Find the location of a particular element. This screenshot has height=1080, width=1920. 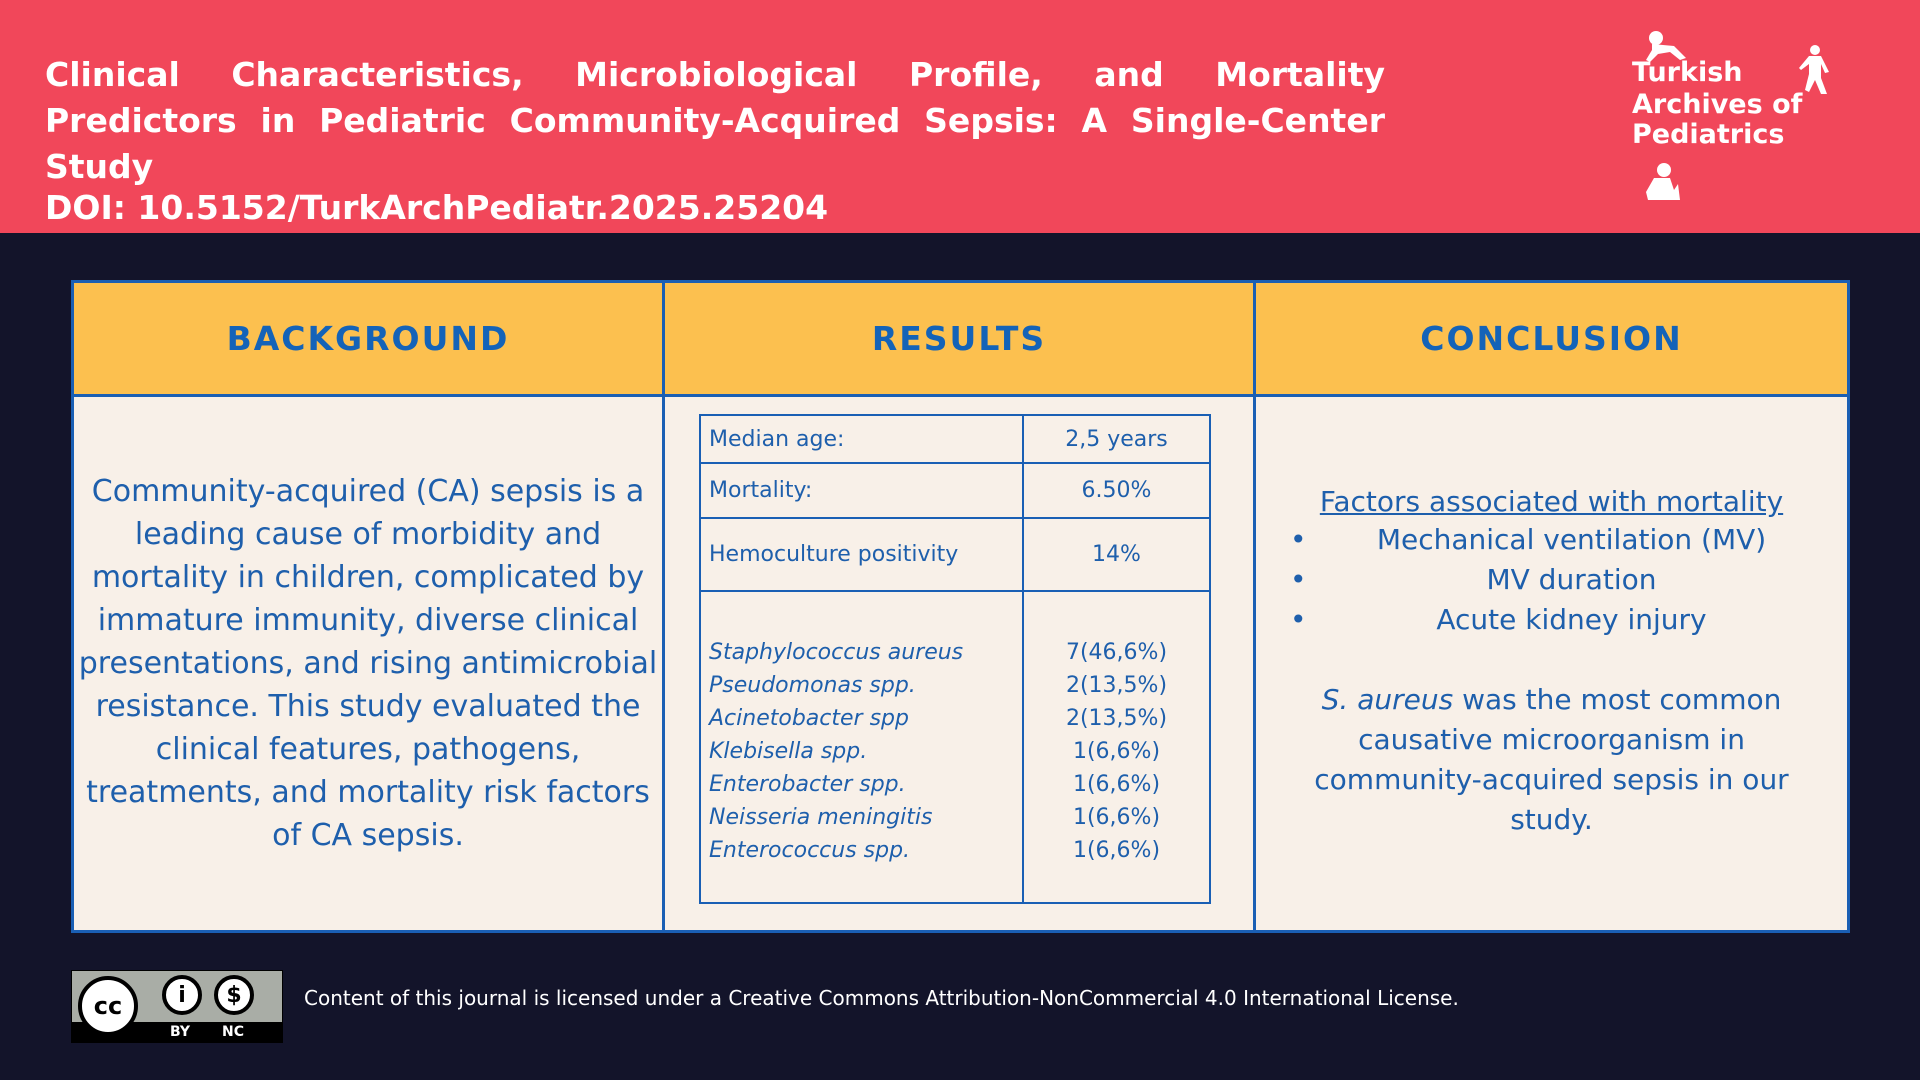

organism-value: 7(46,6%) is located at coordinates (1116, 652).